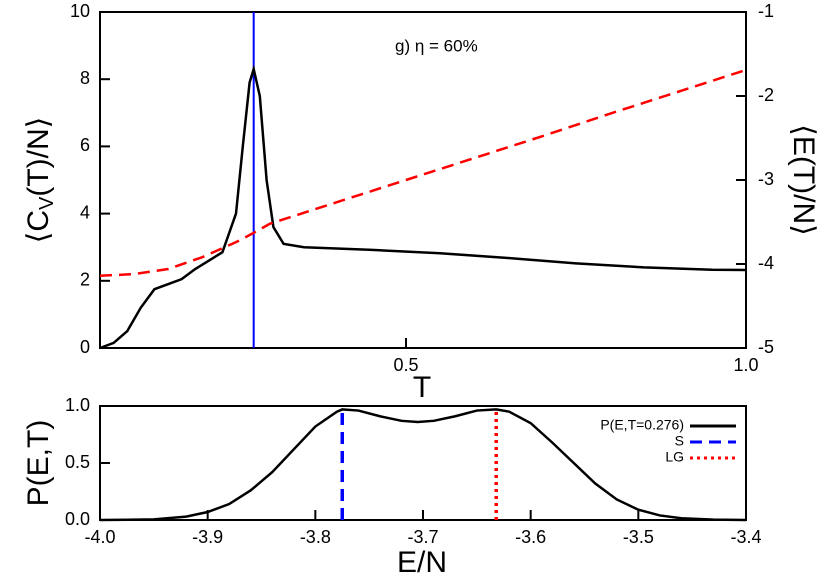  I want to click on y-tick-label: 6, so click(85, 145).